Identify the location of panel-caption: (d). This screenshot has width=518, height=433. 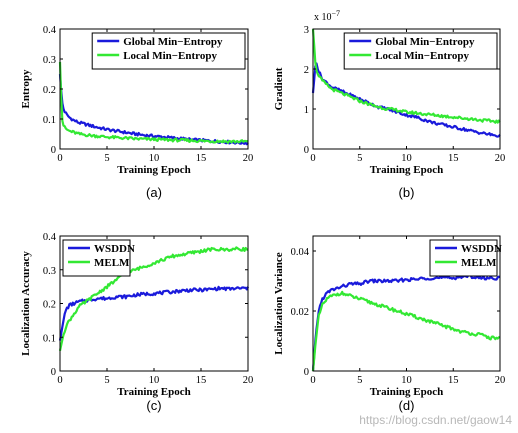
(407, 405).